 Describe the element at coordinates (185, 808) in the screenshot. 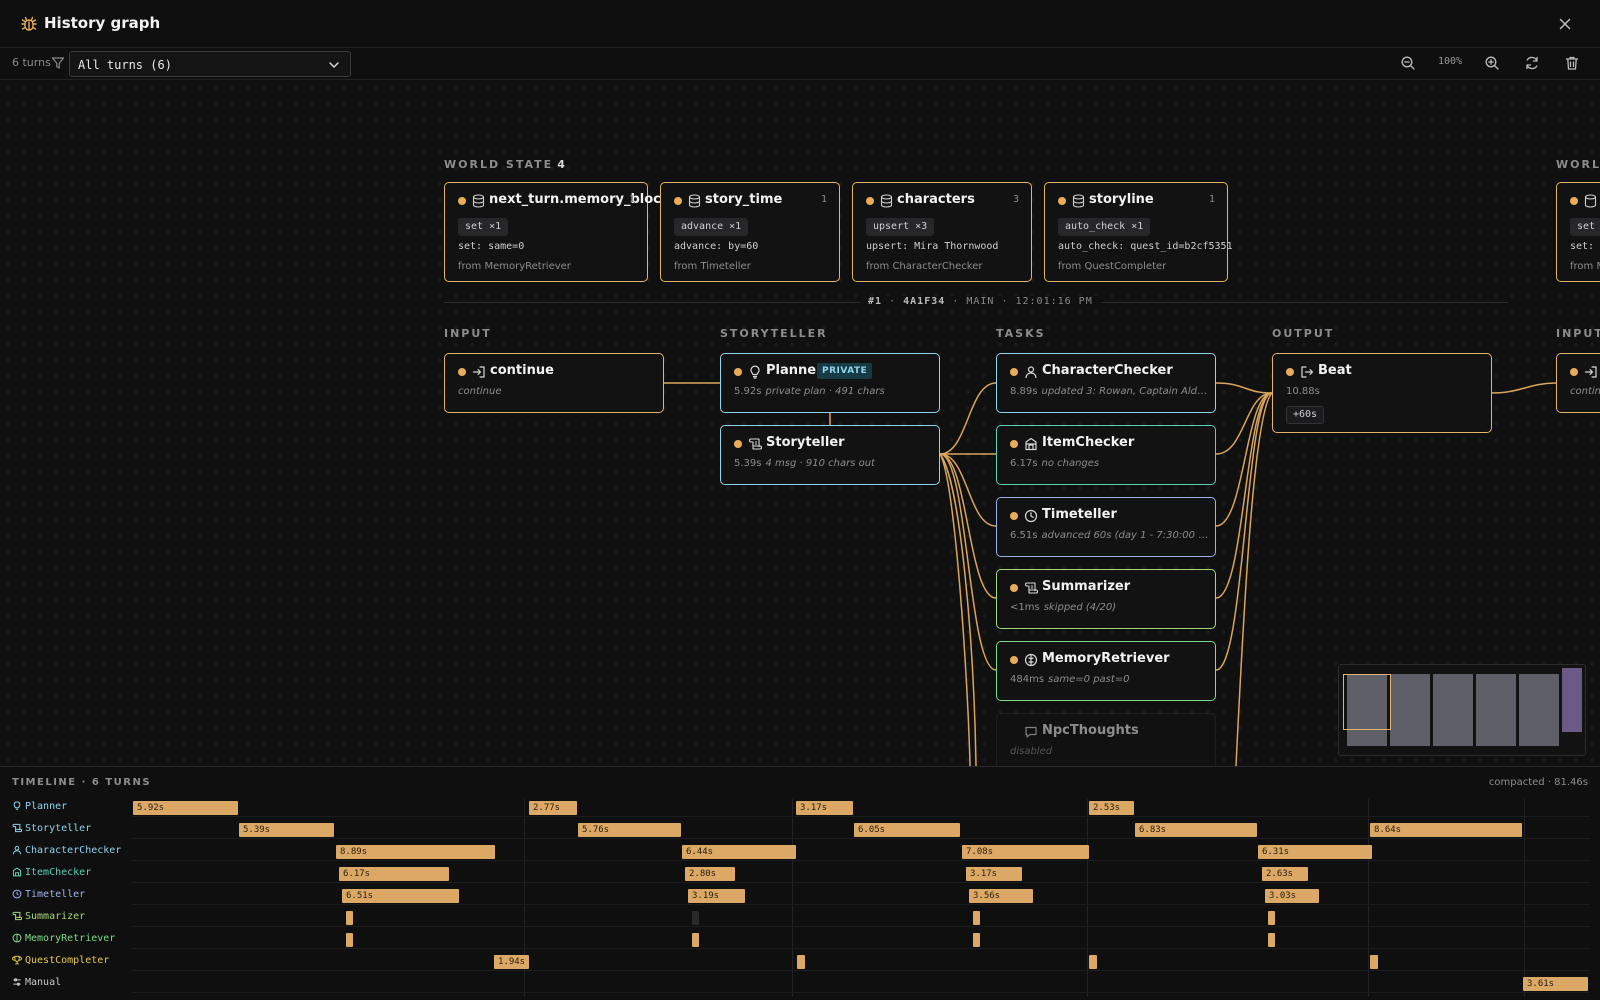

I see `timeline-bar: 5.92s` at that location.